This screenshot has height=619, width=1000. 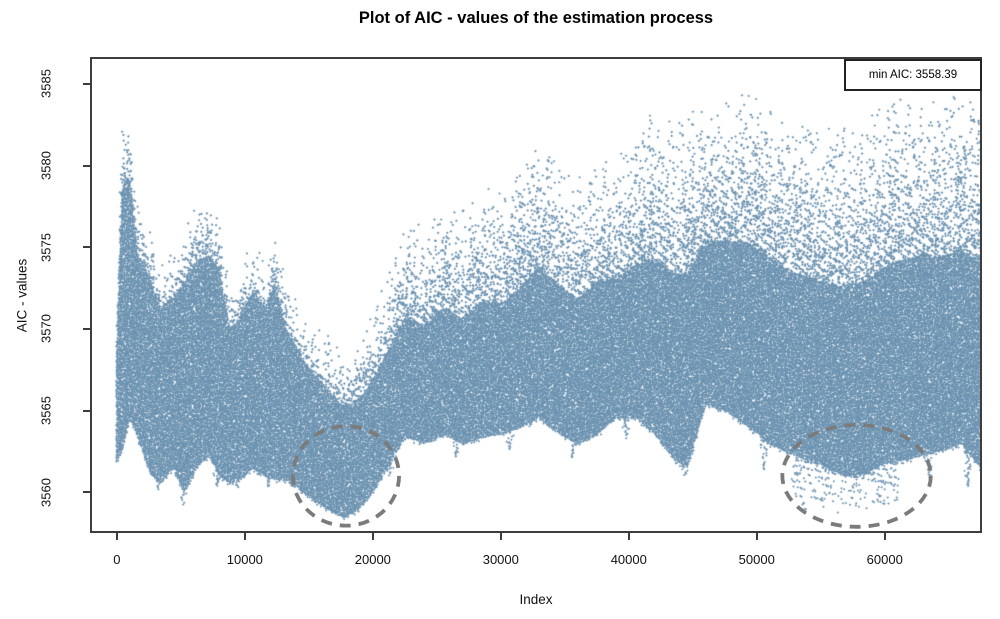 What do you see at coordinates (536, 599) in the screenshot?
I see `x-axis-title: Index` at bounding box center [536, 599].